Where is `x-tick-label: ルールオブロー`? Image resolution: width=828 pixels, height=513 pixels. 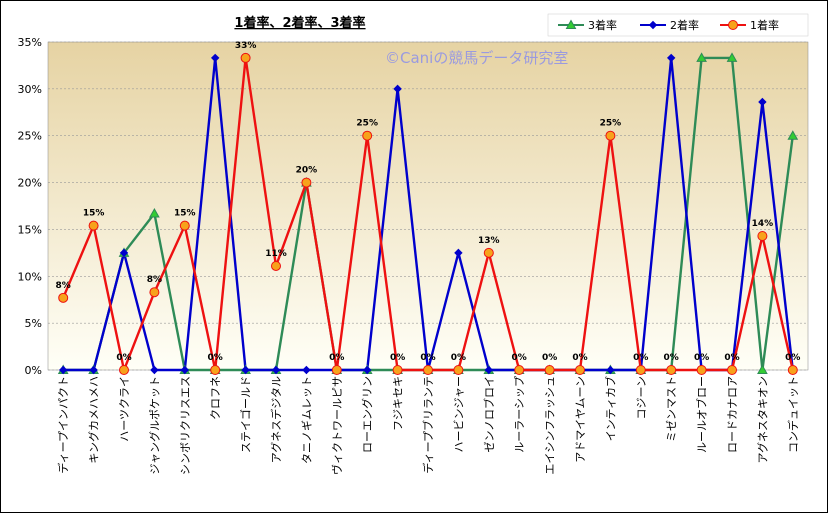
x-tick-label: ルールオブロー is located at coordinates (702, 414).